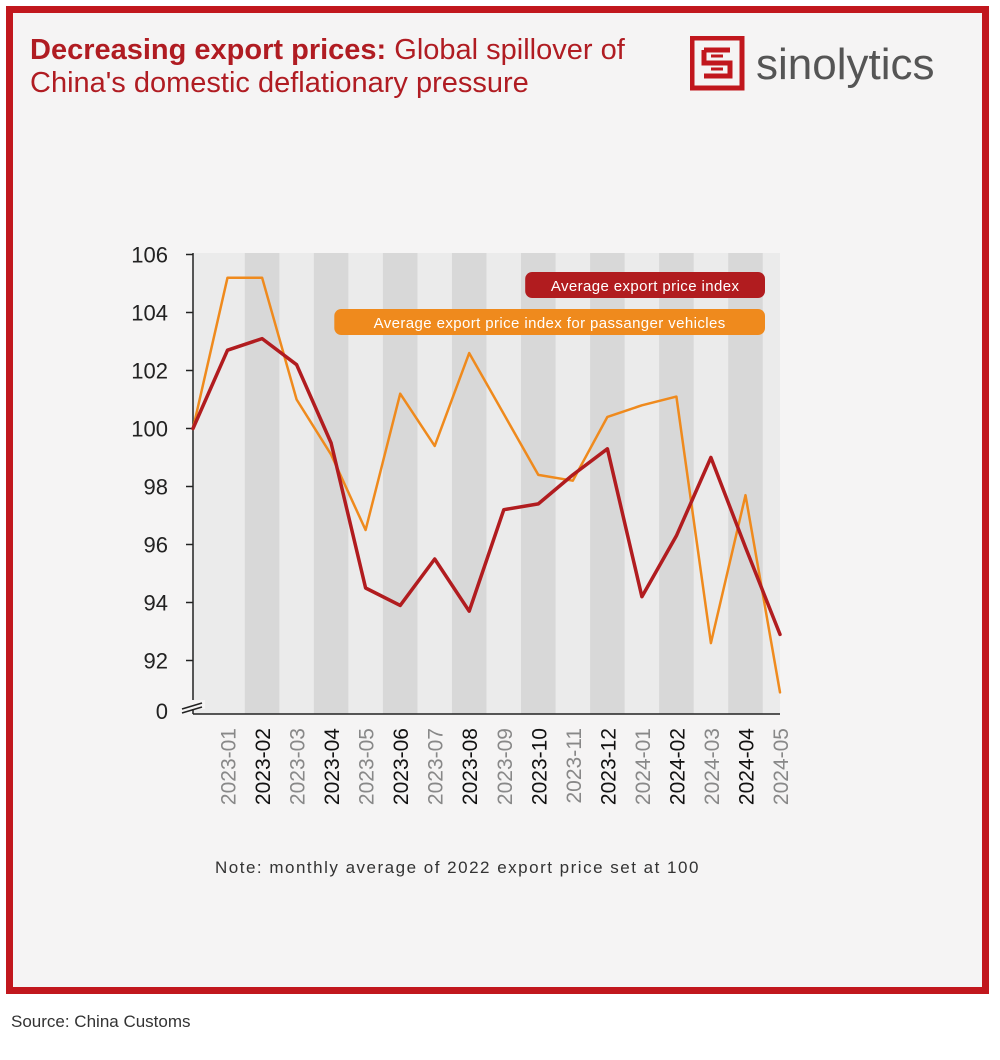 This screenshot has width=1000, height=1060. Describe the element at coordinates (401, 766) in the screenshot. I see `x-tick-label: 2023-06` at that location.